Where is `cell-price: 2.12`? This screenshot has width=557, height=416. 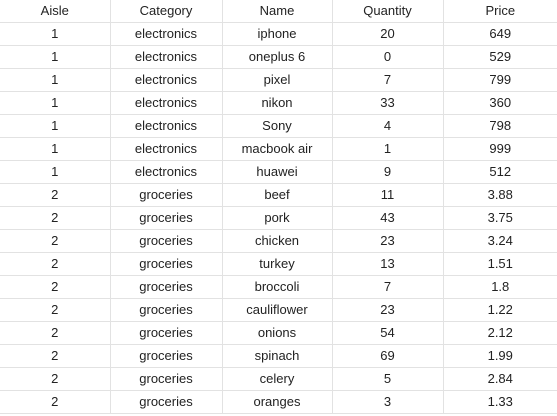
cell-price: 2.12 is located at coordinates (500, 333).